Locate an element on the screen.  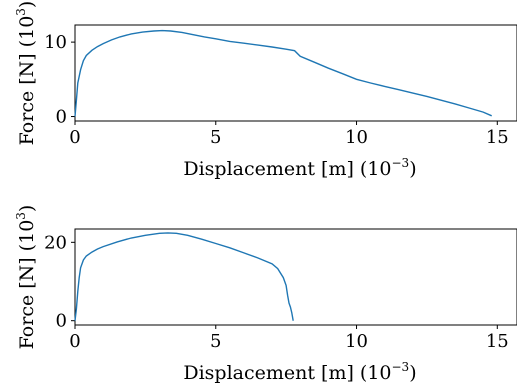
bottom-y-axis-title: Force [N] (103) is located at coordinates (26, 277).